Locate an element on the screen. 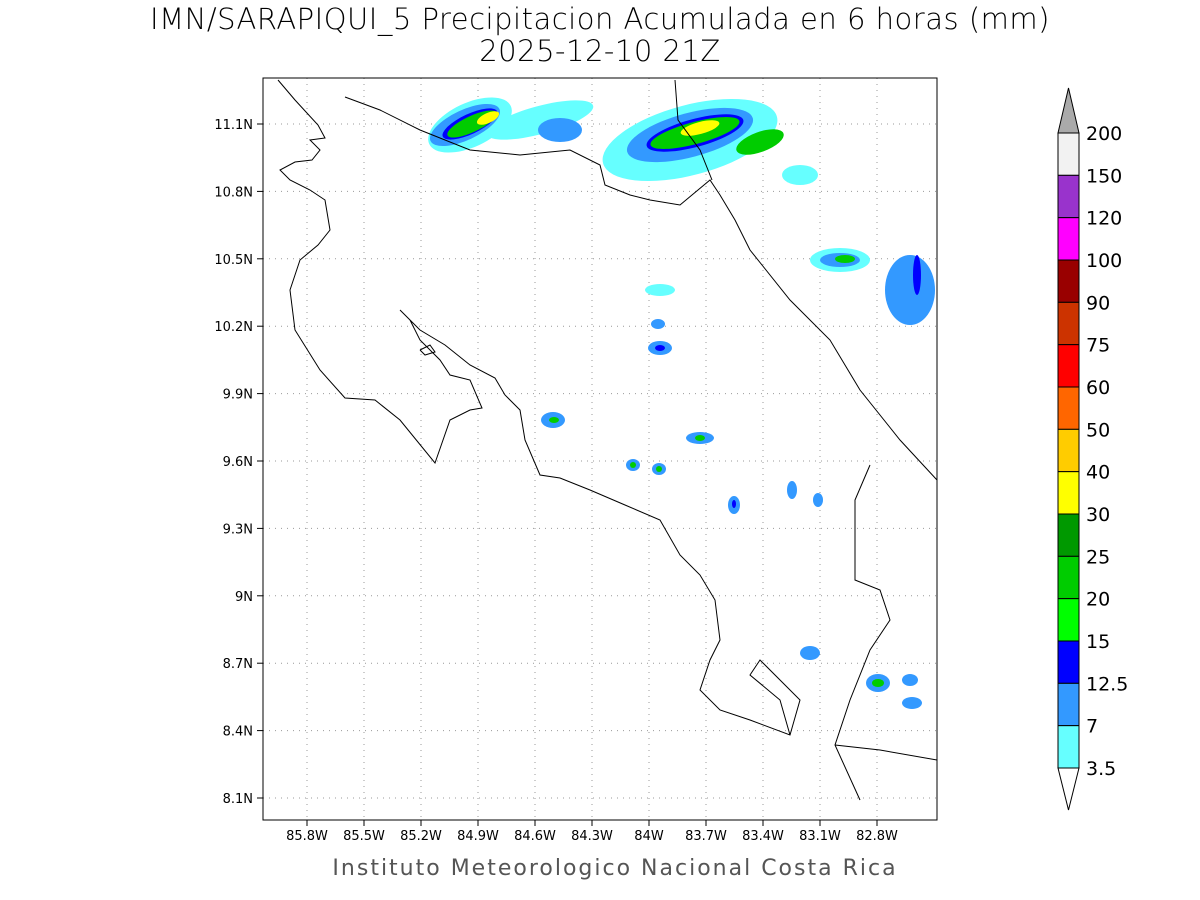 The height and width of the screenshot is (900, 1200). colorbar-under-triangle is located at coordinates (1068, 789).